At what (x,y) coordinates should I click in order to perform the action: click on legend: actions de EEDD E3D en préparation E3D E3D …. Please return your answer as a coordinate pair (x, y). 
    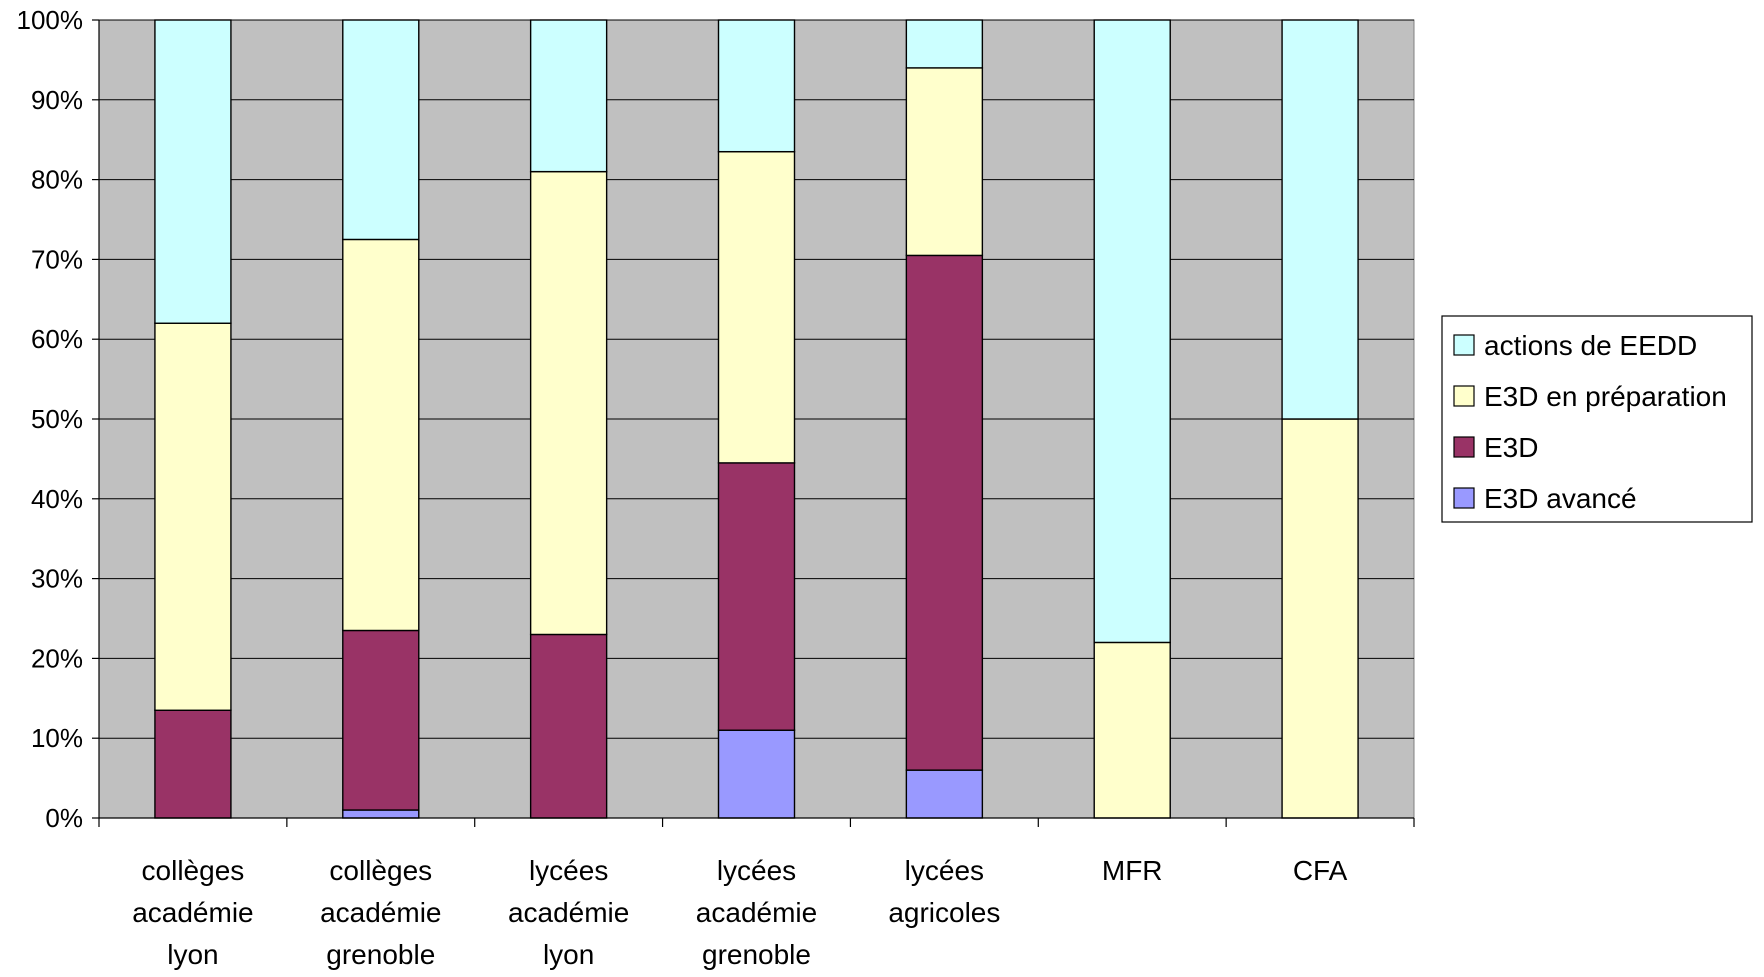
    Looking at the image, I should click on (1597, 419).